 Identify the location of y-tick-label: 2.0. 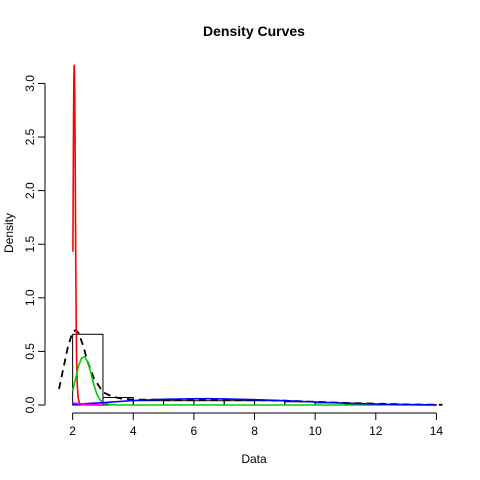
(30, 190).